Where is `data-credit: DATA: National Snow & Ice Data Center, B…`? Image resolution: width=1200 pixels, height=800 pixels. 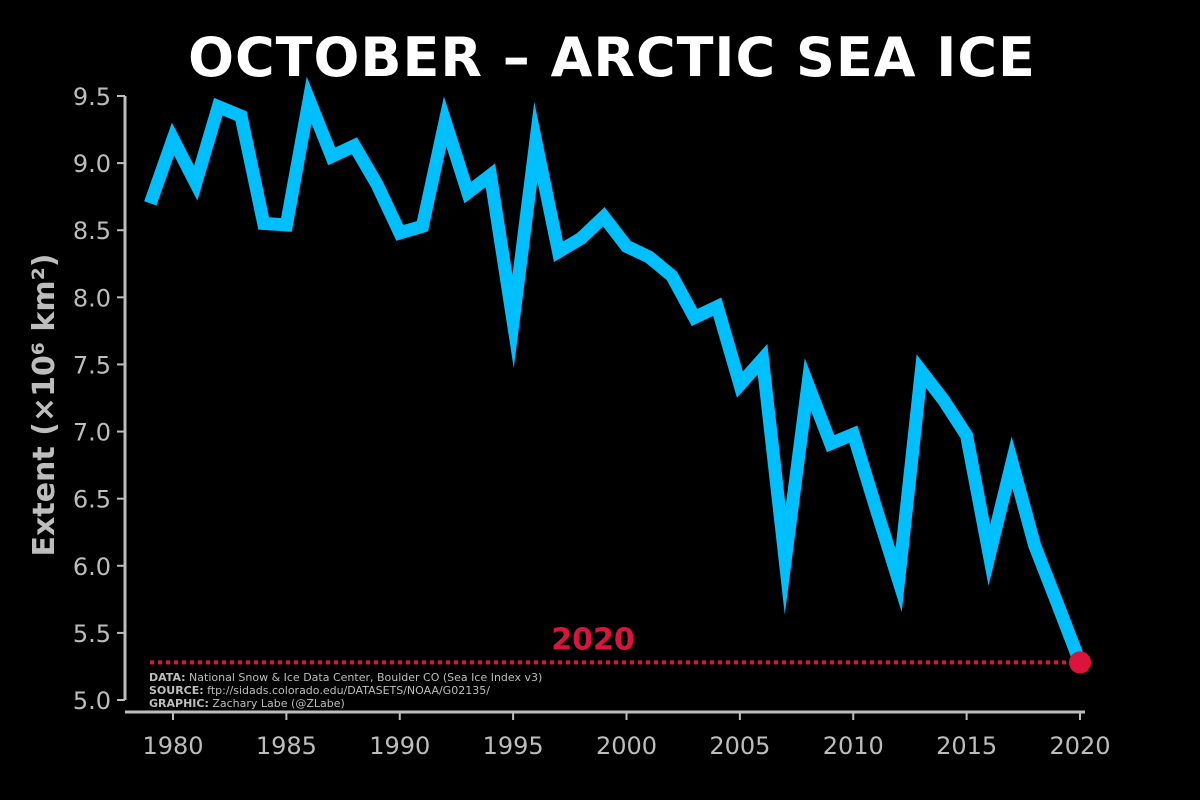 data-credit: DATA: National Snow & Ice Data Center, B… is located at coordinates (345, 677).